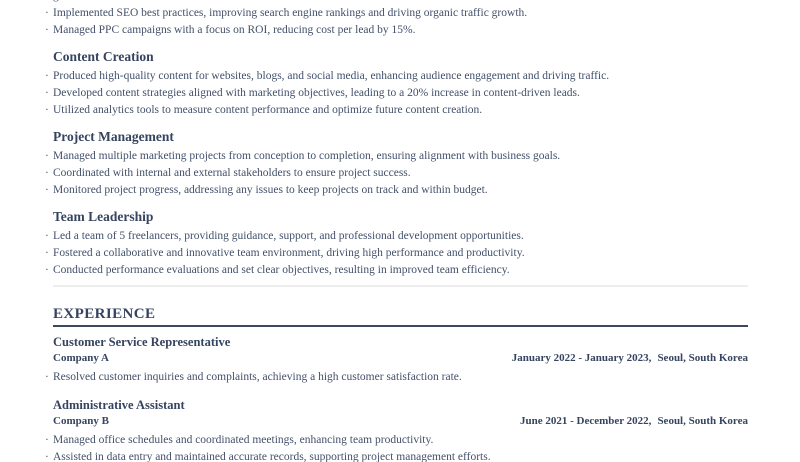 This screenshot has width=800, height=462. I want to click on skill-group-heading: Content Creation, so click(103, 56).